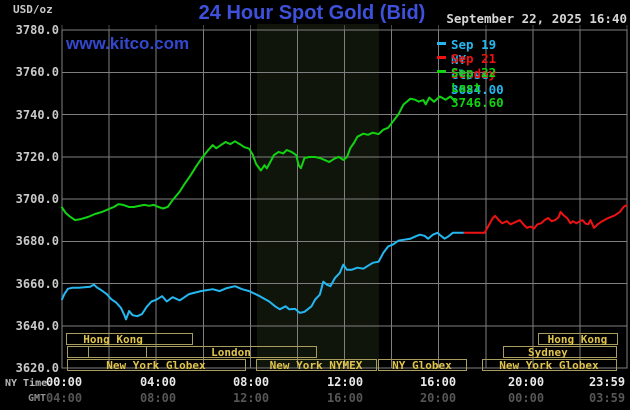 Image resolution: width=630 pixels, height=410 pixels. Describe the element at coordinates (345, 398) in the screenshot. I see `gmt-time-tick-label: 16:00` at that location.